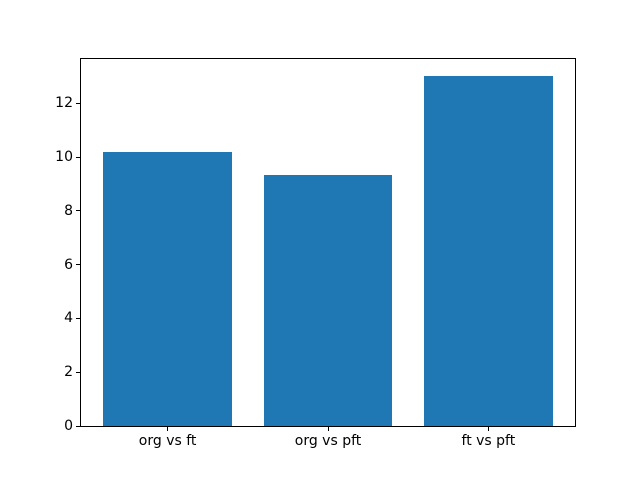  What do you see at coordinates (68, 264) in the screenshot?
I see `y-tick-label: 6` at bounding box center [68, 264].